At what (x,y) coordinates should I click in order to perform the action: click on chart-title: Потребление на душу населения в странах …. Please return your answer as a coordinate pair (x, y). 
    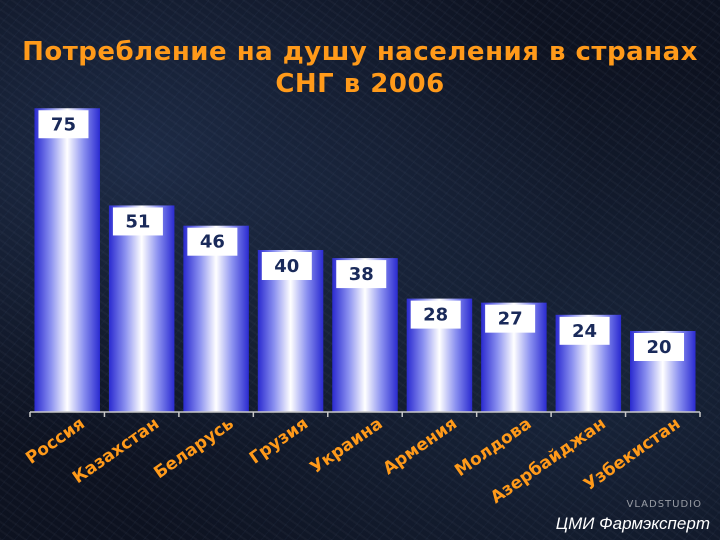
    Looking at the image, I should click on (360, 68).